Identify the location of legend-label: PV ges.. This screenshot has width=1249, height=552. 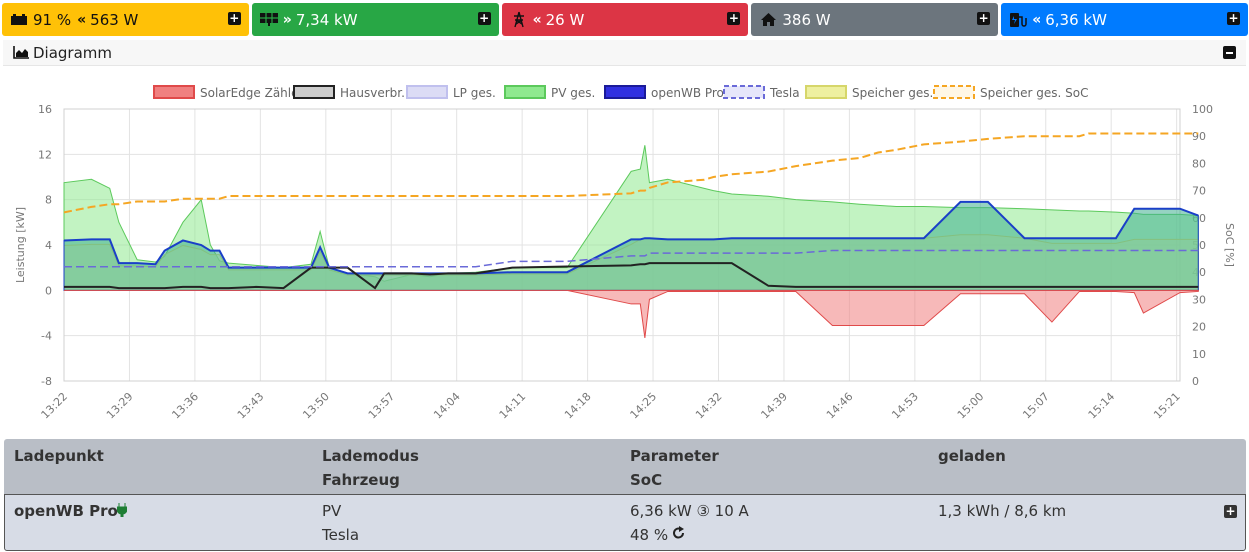
(573, 93).